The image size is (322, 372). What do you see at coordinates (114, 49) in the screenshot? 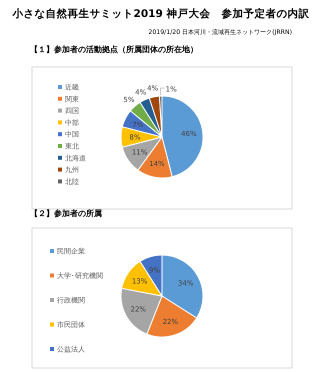
I see `chart-title: 【１】参加者の活動拠点（所属団体の所在地）` at bounding box center [114, 49].